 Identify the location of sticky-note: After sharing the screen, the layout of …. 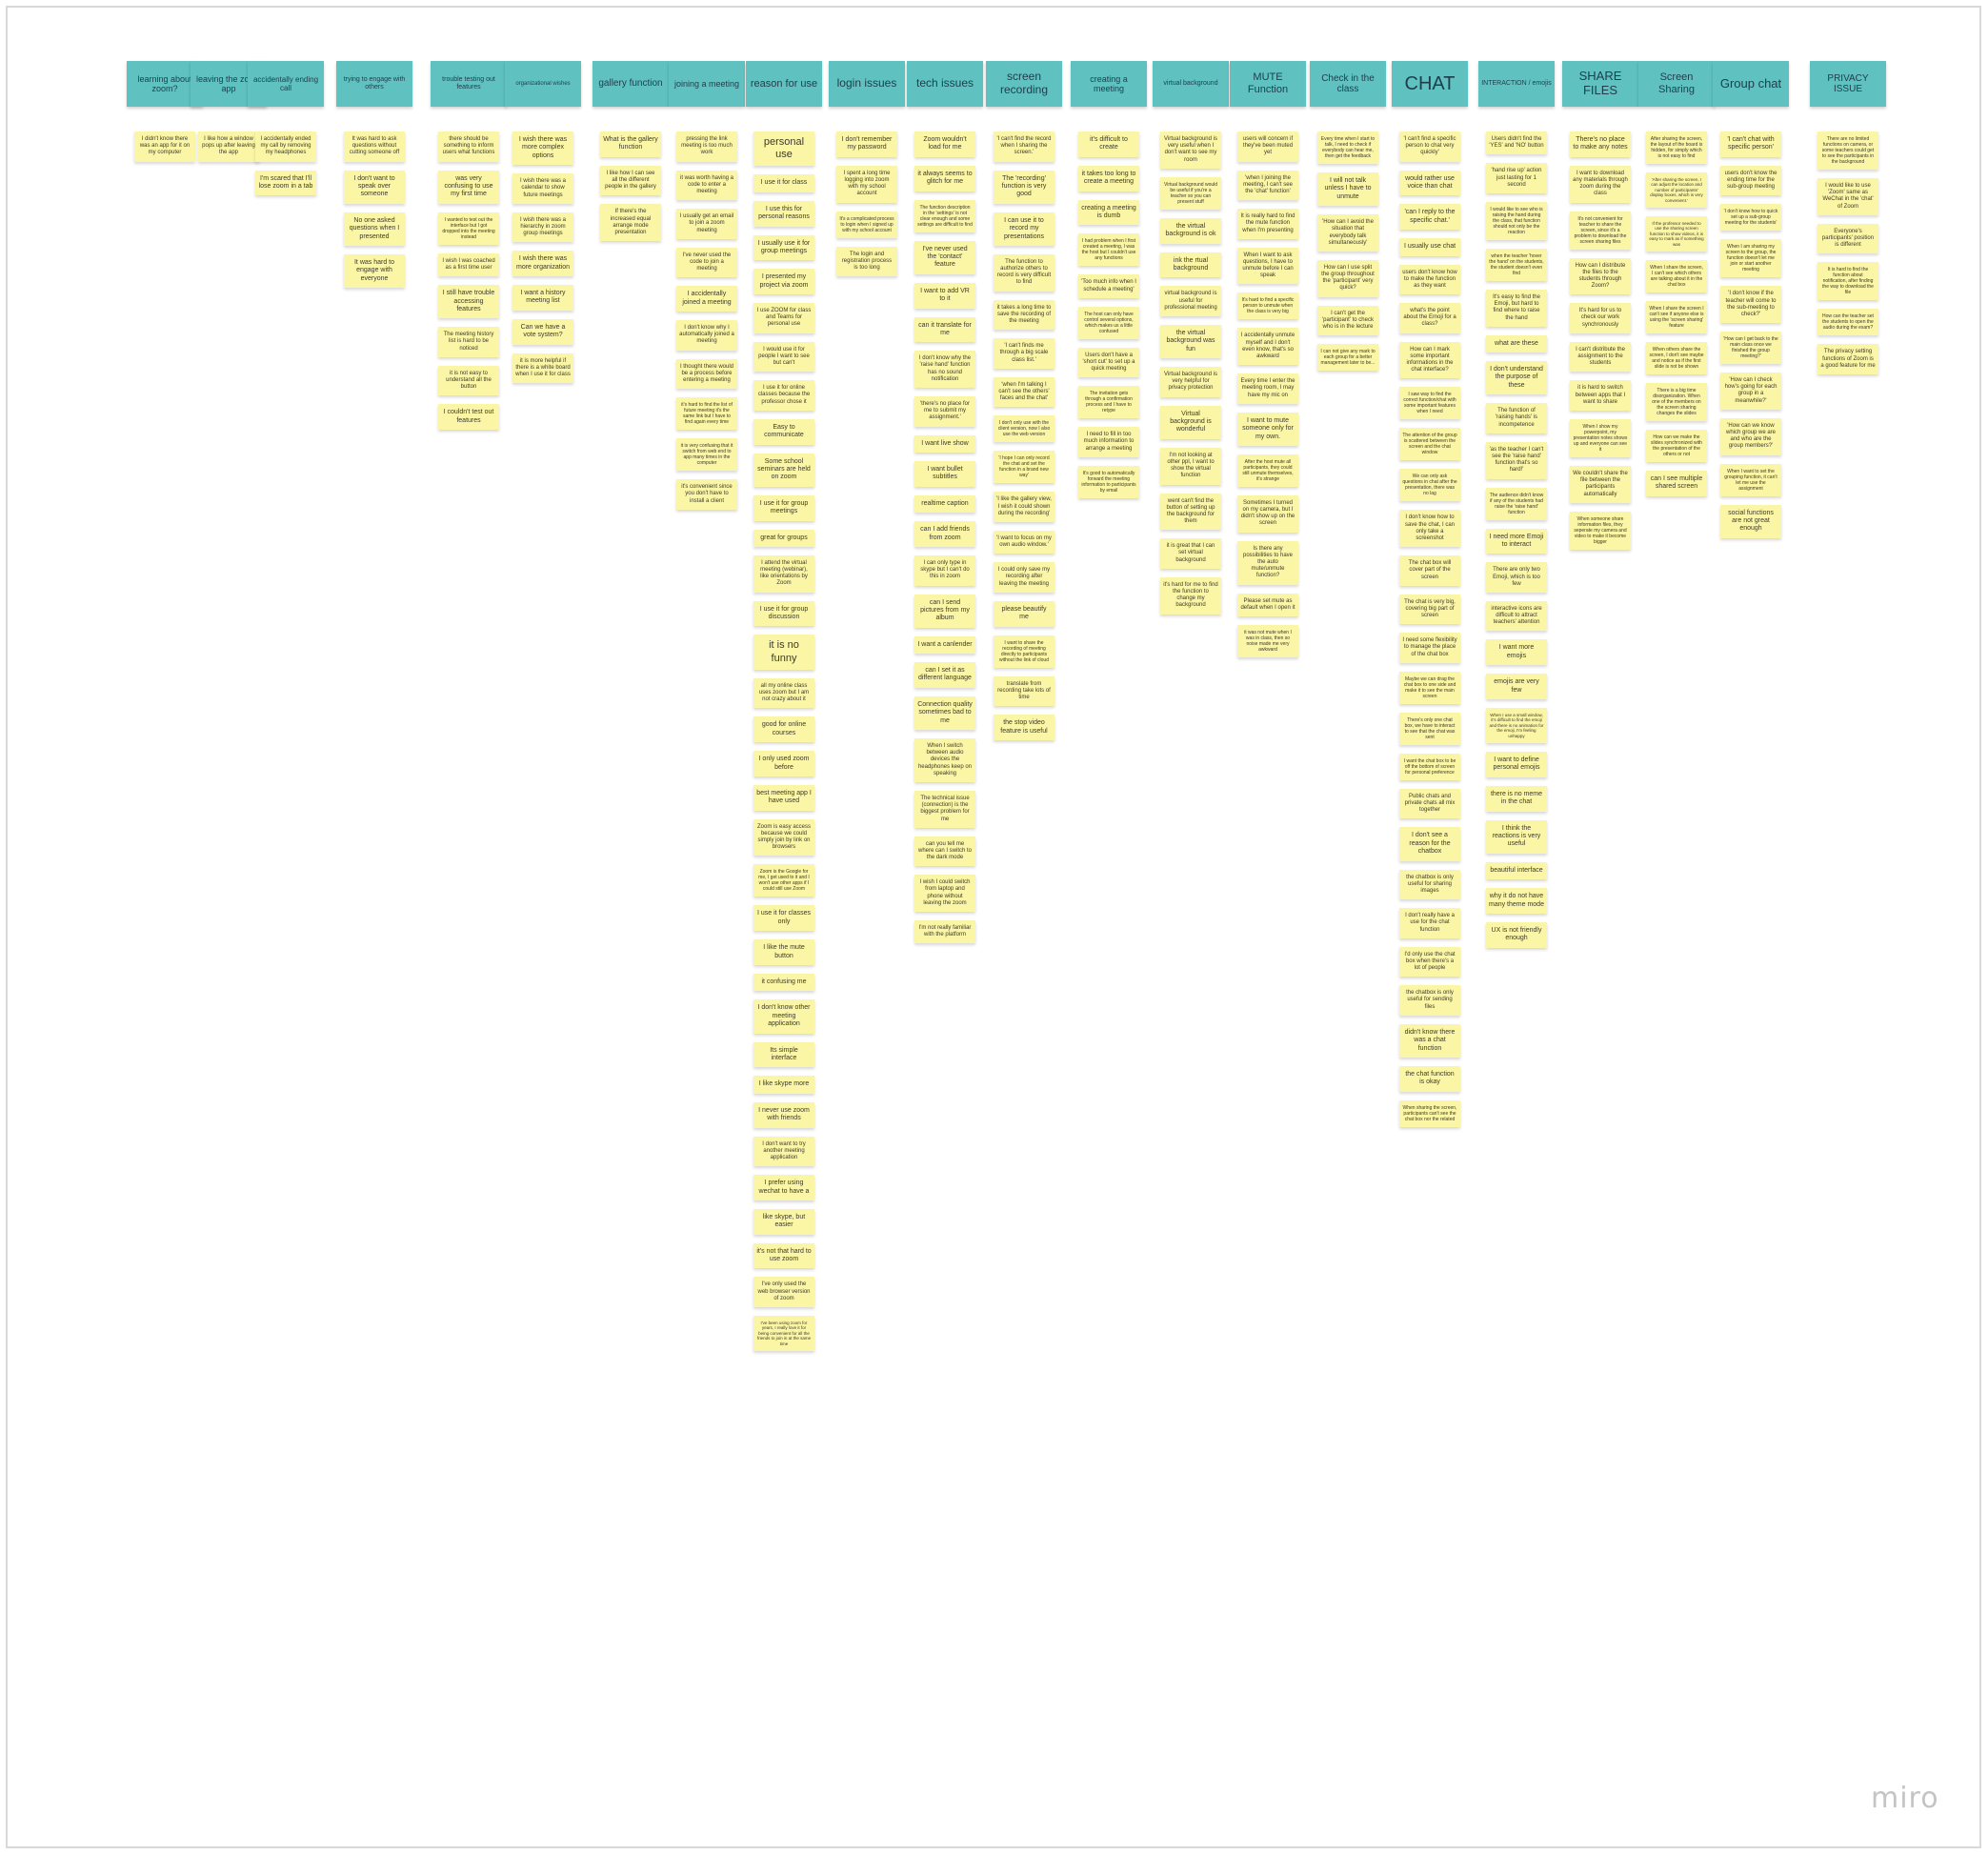
(1677, 147).